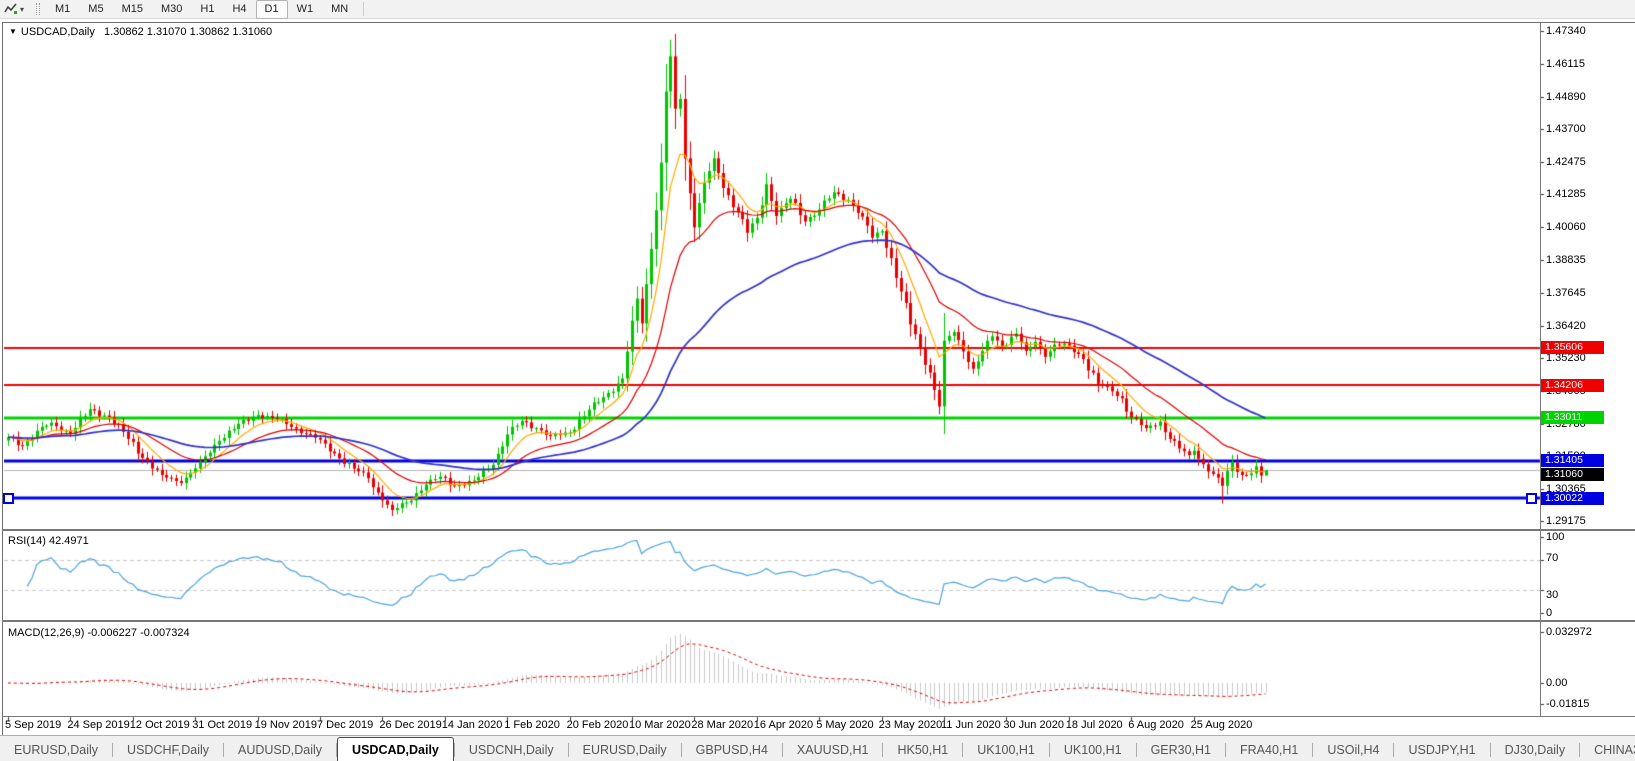  I want to click on rsi-axis-tick: 100, so click(1555, 537).